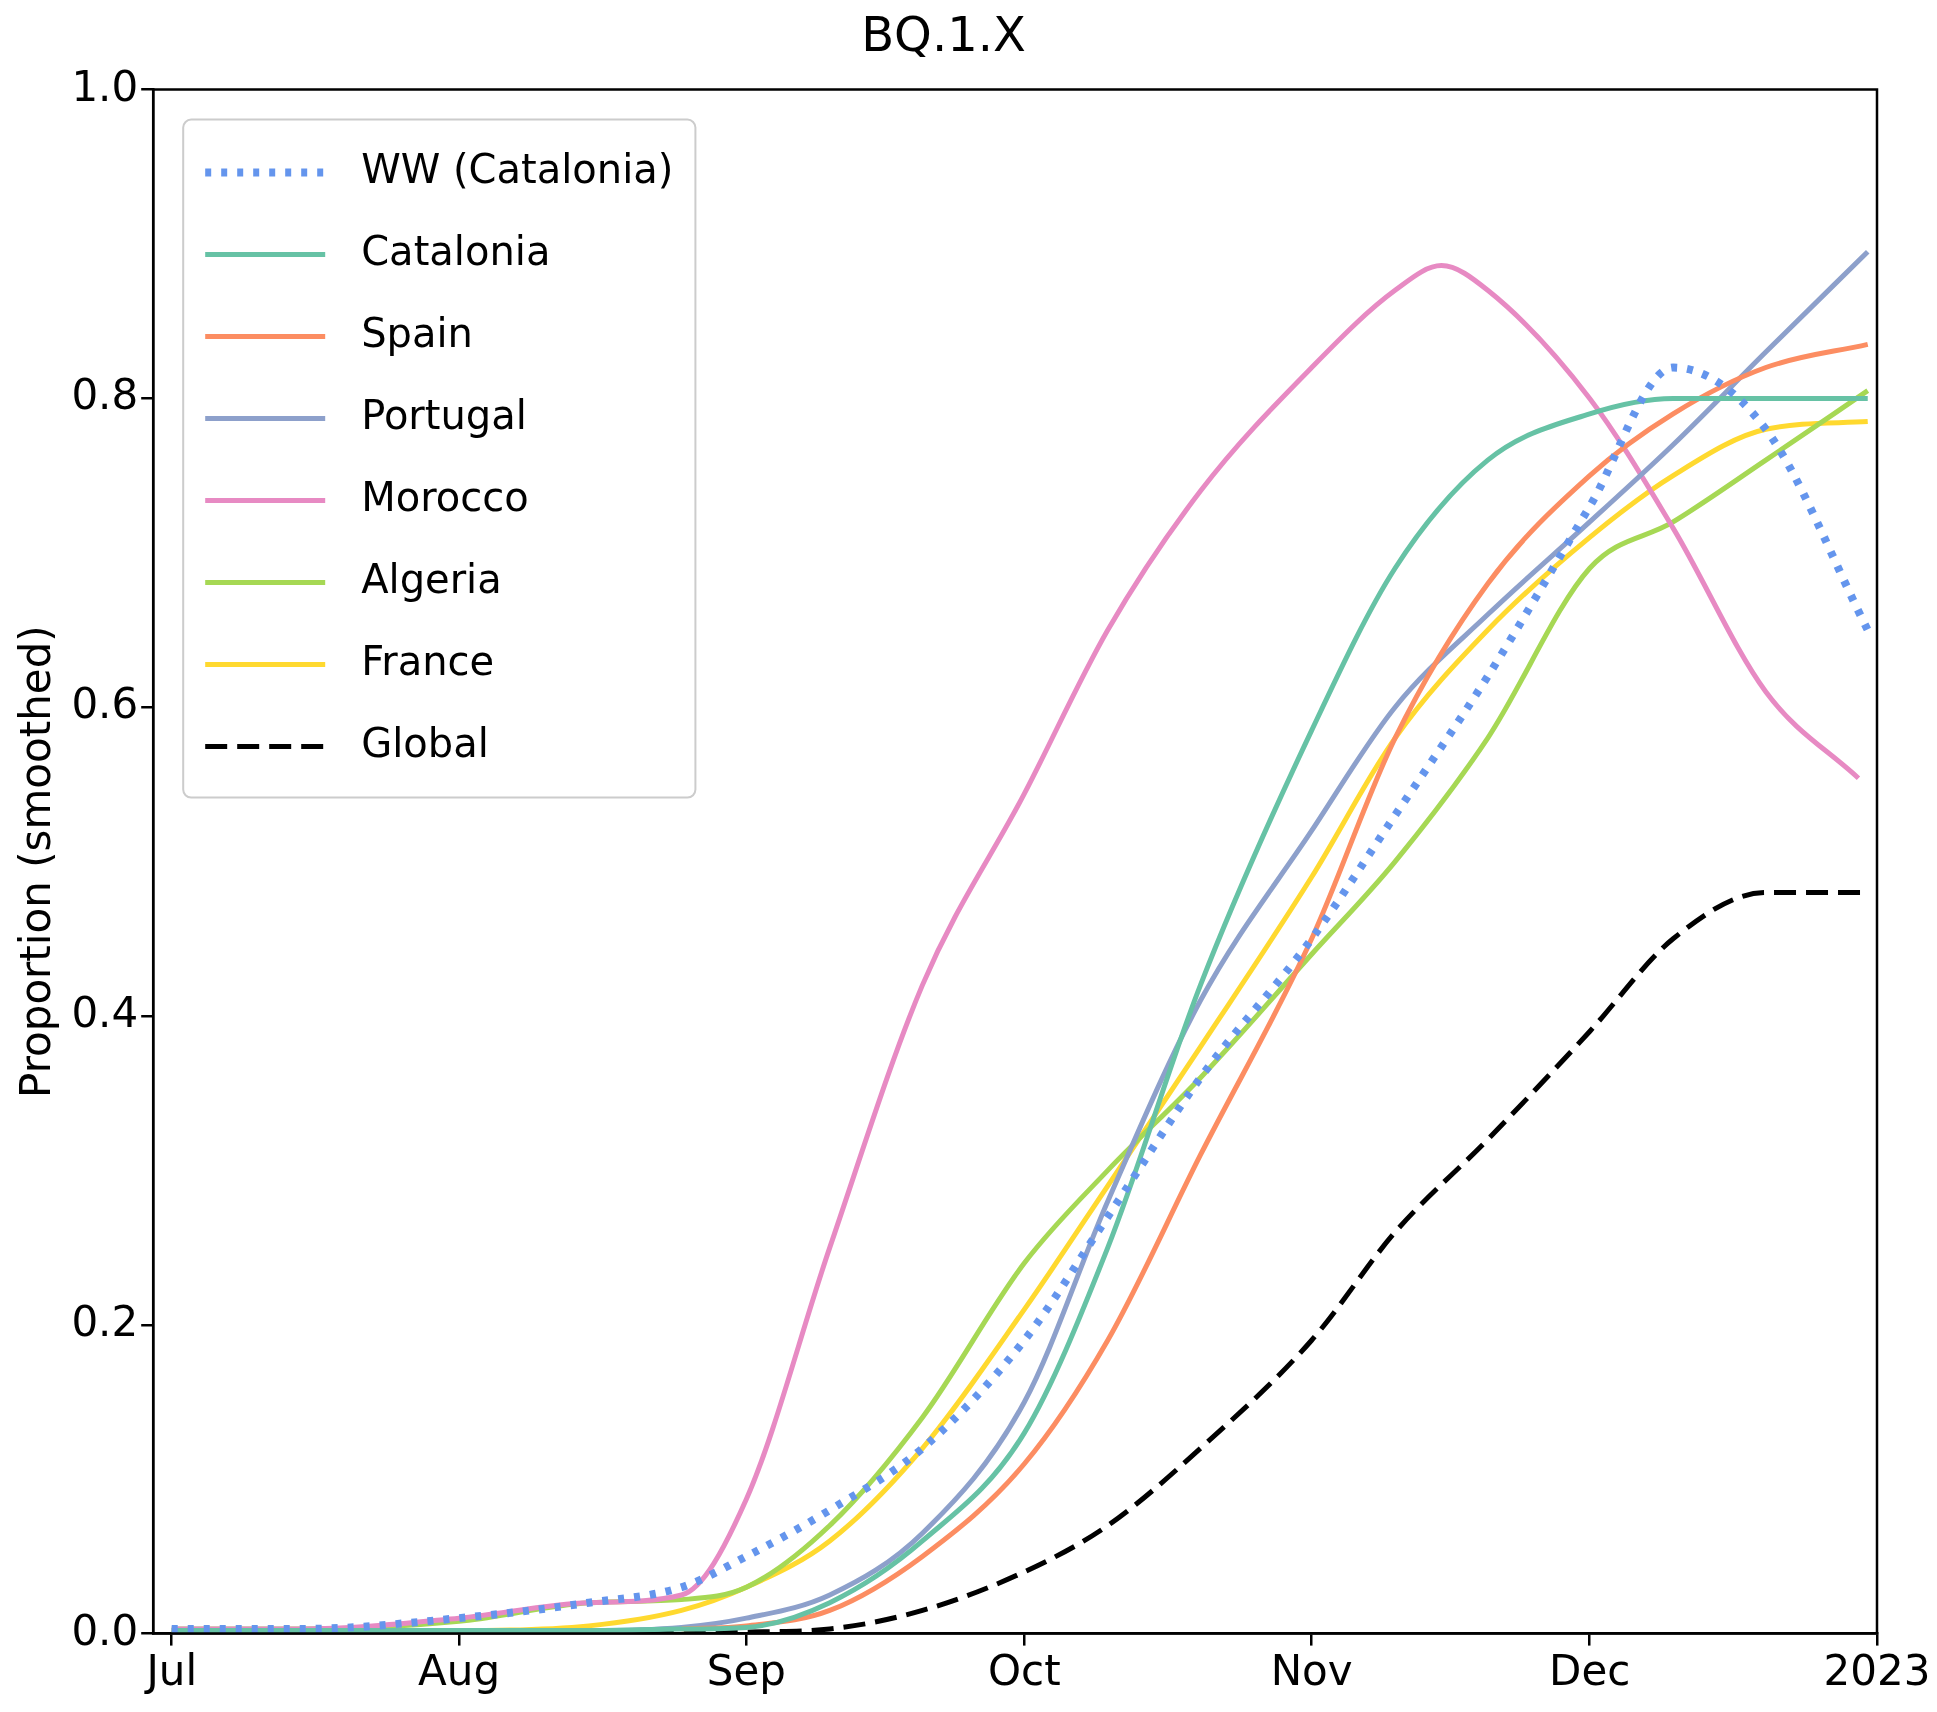 This screenshot has height=1712, width=1937. What do you see at coordinates (1311, 1670) in the screenshot?
I see `x-tick-label: Nov` at bounding box center [1311, 1670].